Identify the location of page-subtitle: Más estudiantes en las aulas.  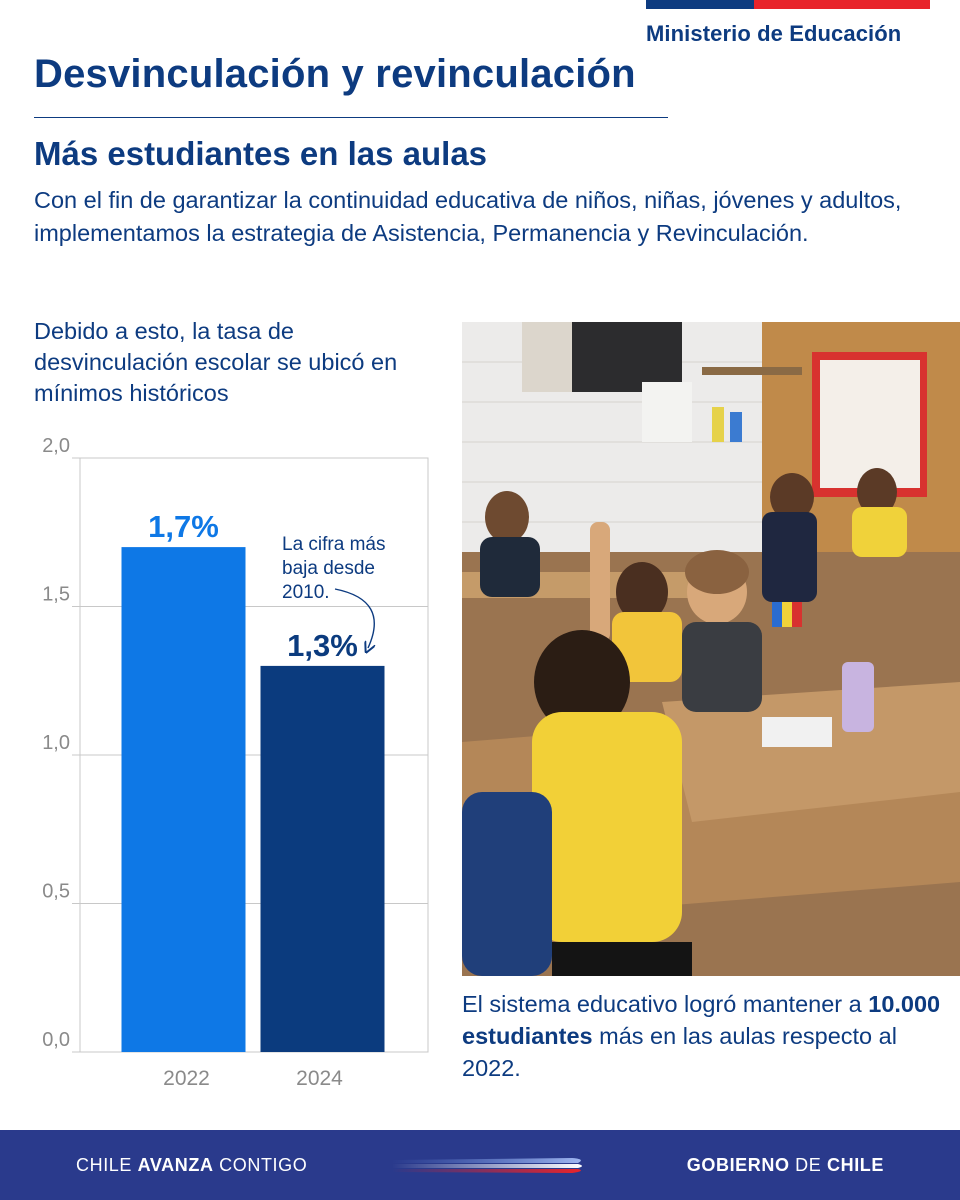
(261, 153).